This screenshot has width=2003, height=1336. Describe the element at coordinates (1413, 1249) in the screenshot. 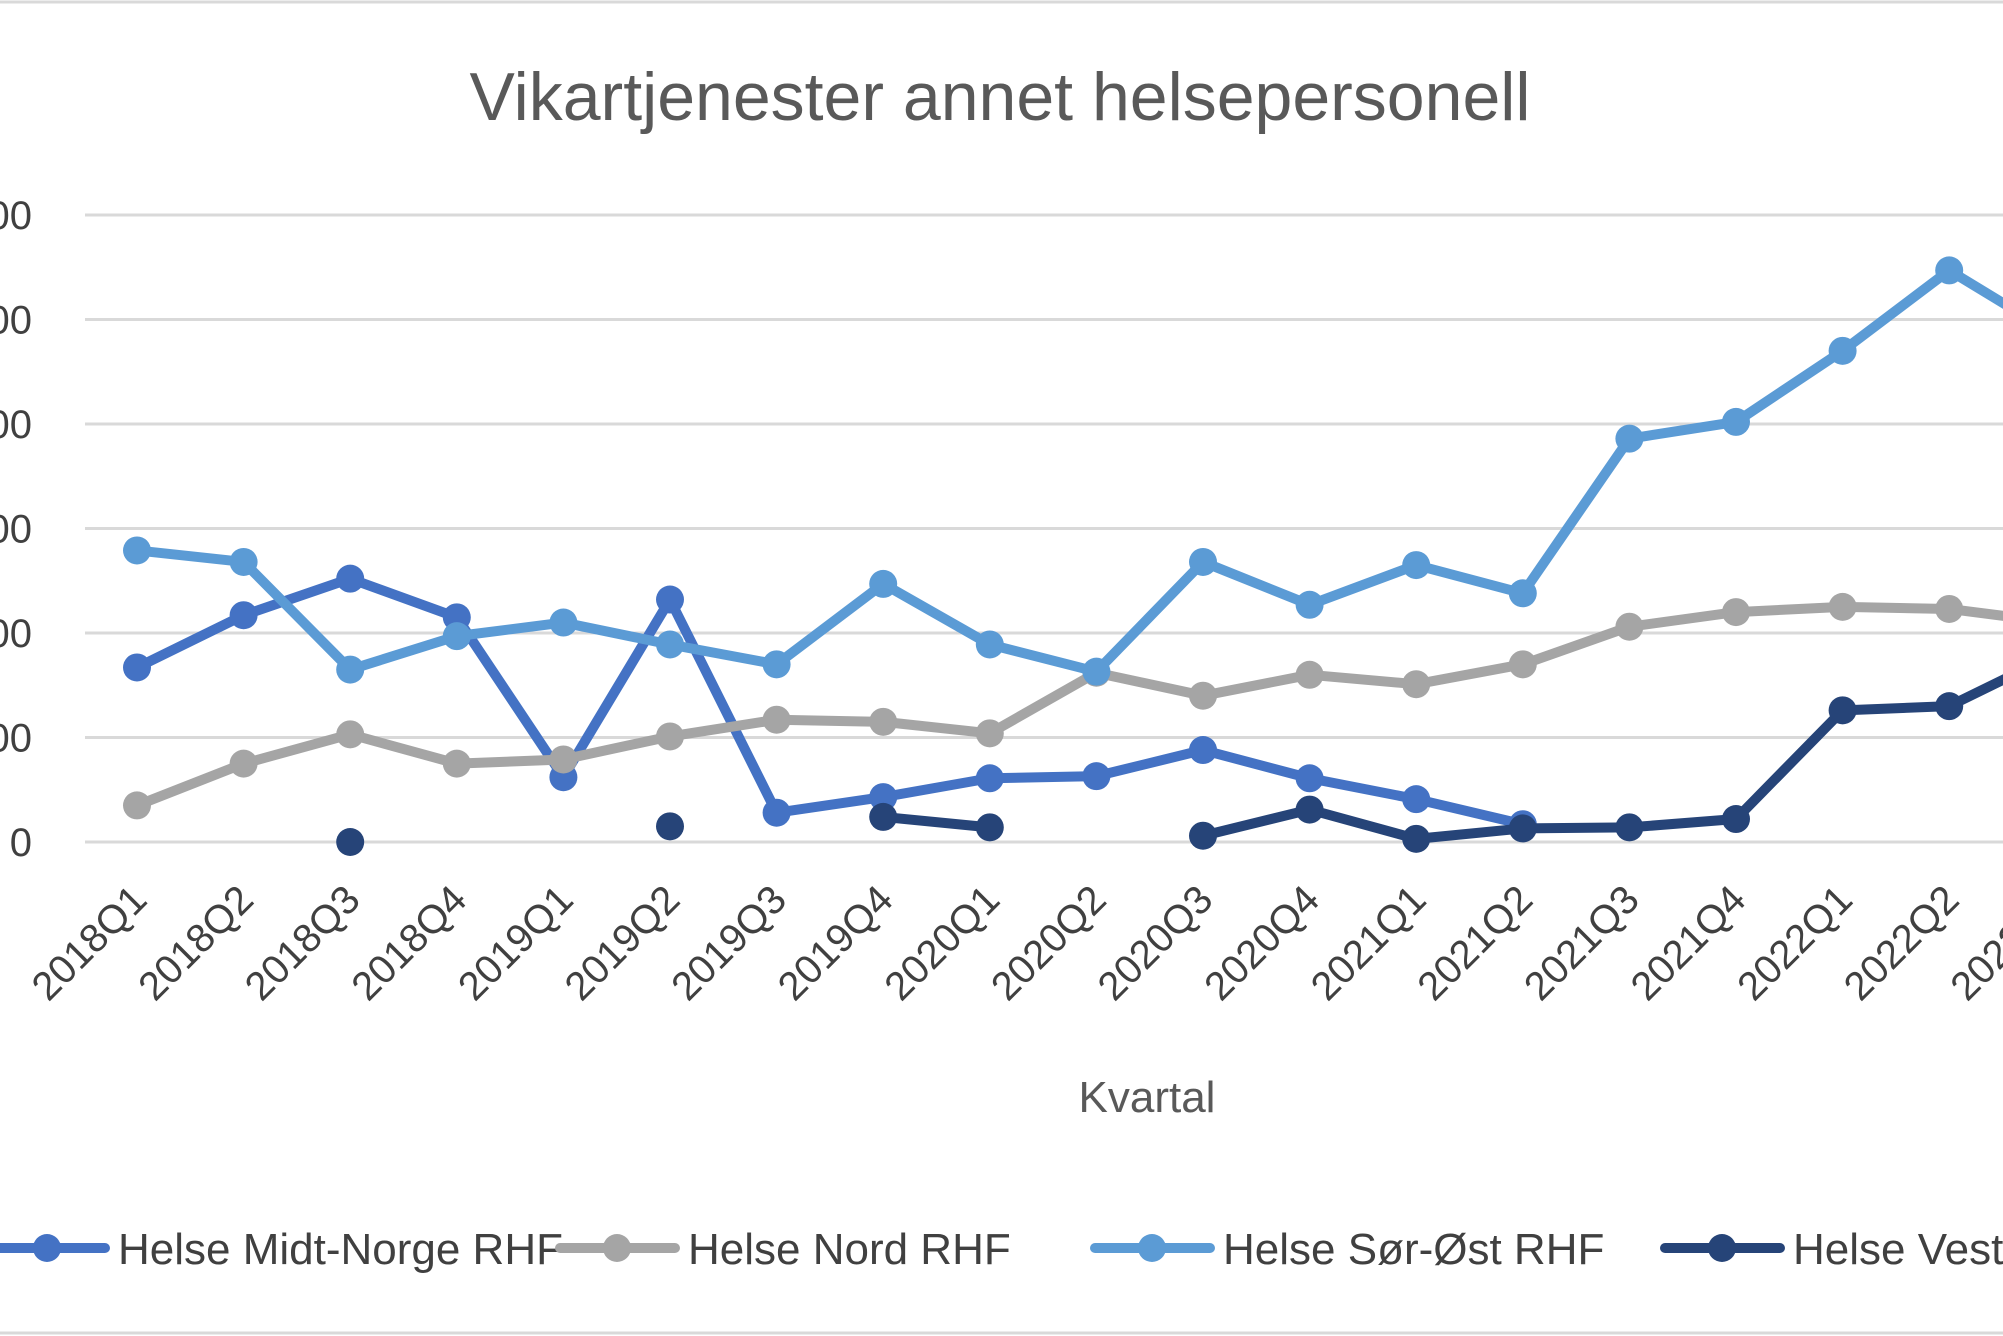

I see `legend-label: Helse Sør-Øst RHF` at that location.